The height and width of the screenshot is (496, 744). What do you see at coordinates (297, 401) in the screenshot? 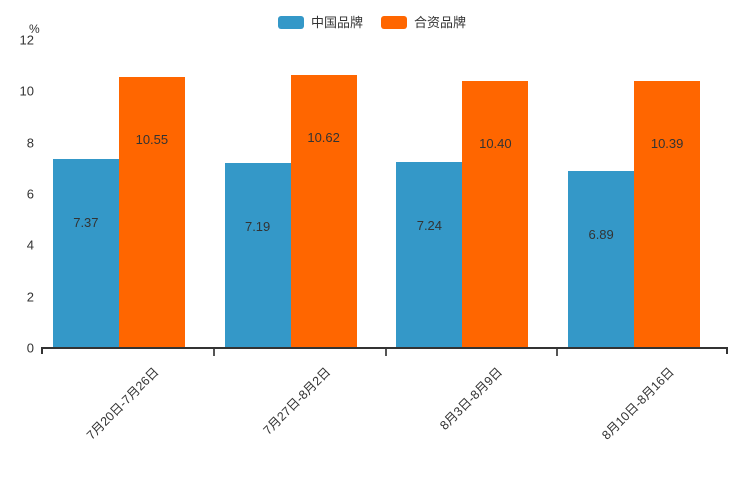
I see `x-axis-tick-label: 7月27日-8月2日` at bounding box center [297, 401].